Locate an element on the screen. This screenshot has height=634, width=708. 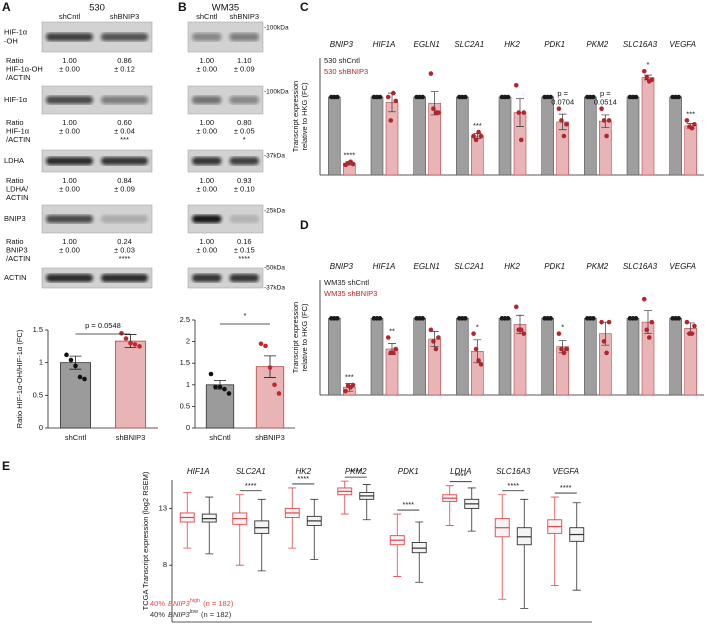
y-tick-label: 0 is located at coordinates (188, 427).